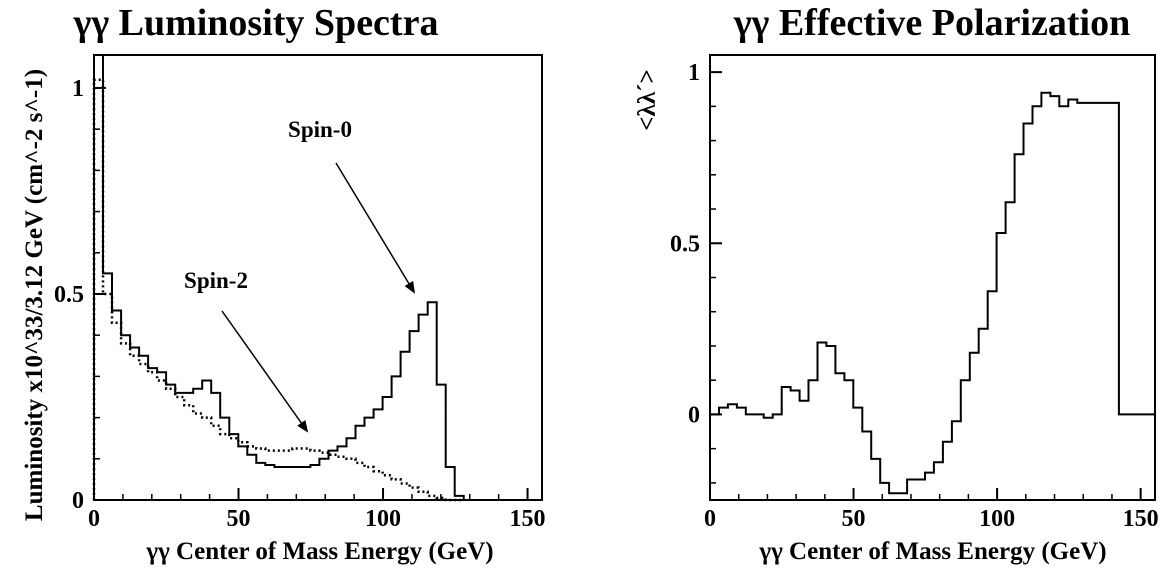  What do you see at coordinates (647, 99) in the screenshot?
I see `right-y-axis-label: <λλ´>` at bounding box center [647, 99].